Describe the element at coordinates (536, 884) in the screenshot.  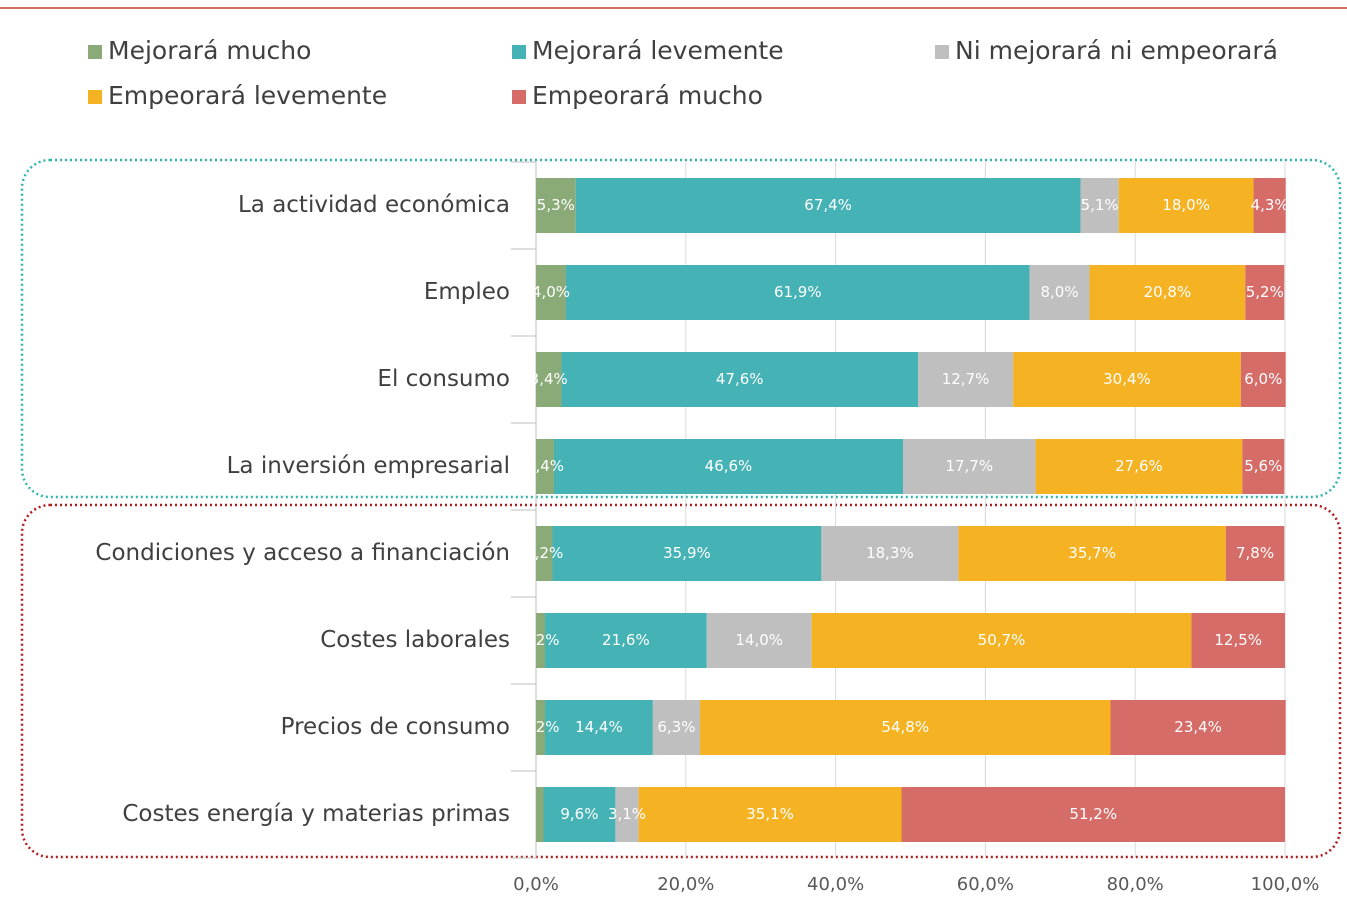
I see `x-tick-label: 0,0%` at that location.